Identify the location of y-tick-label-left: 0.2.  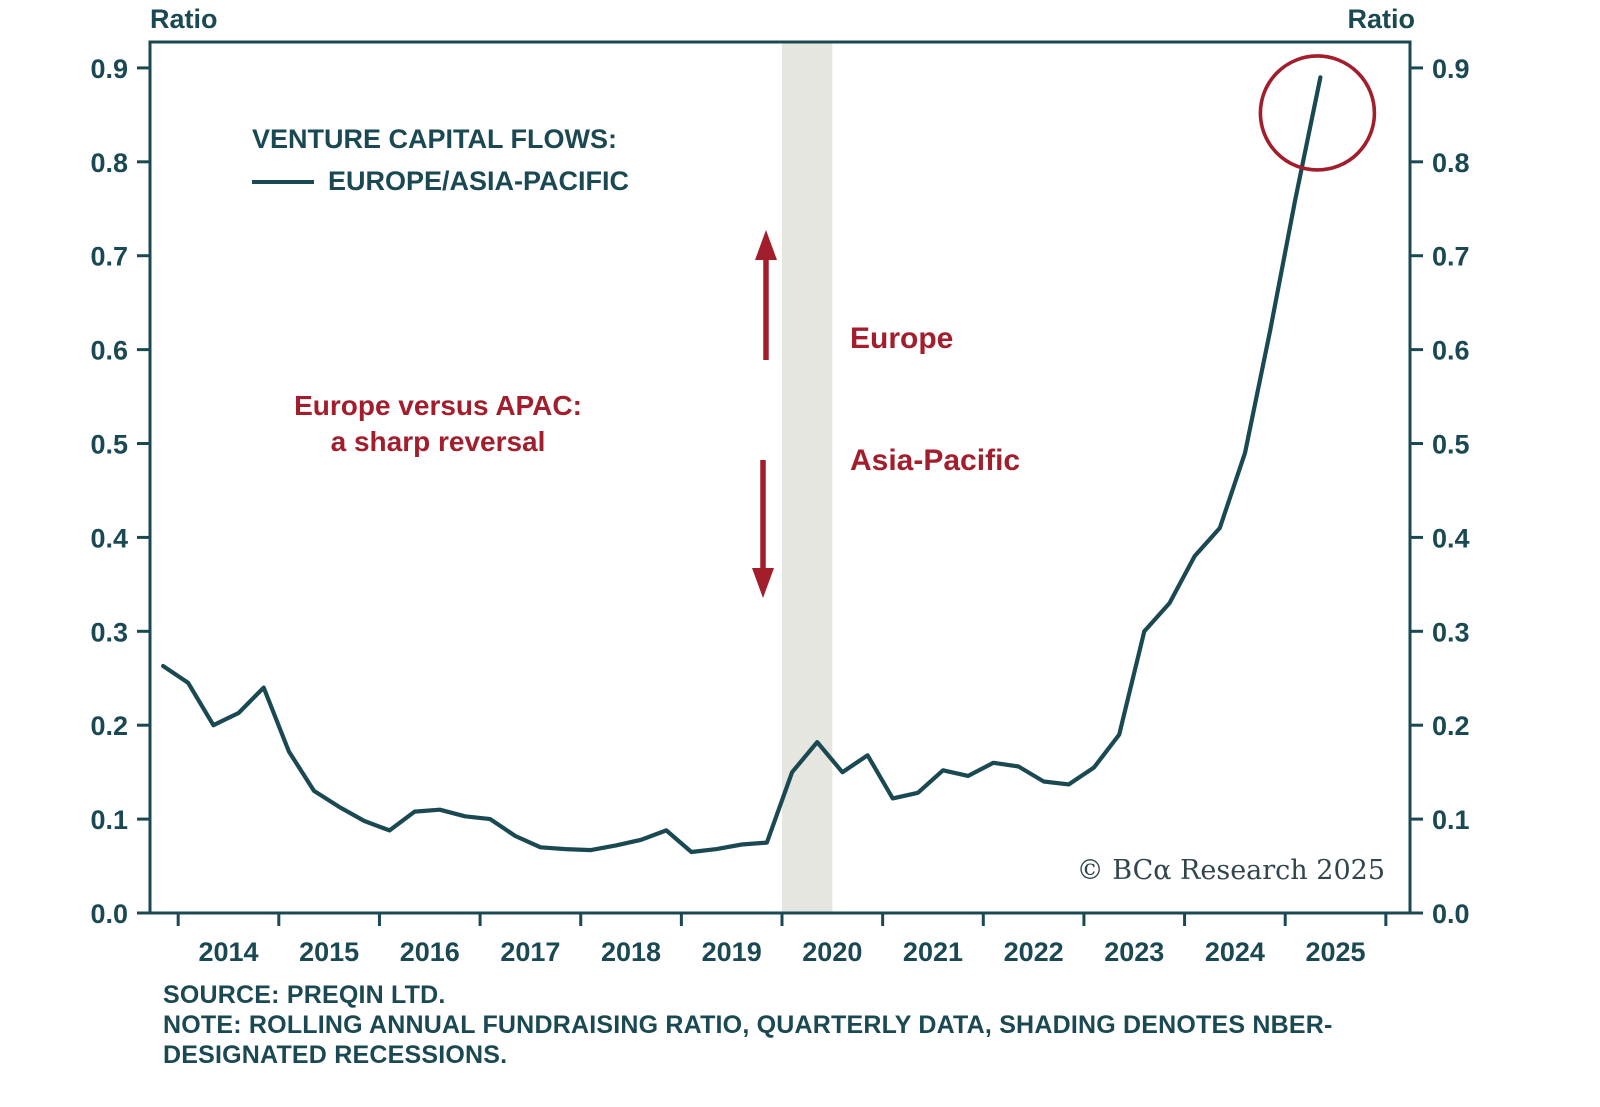
(109, 726).